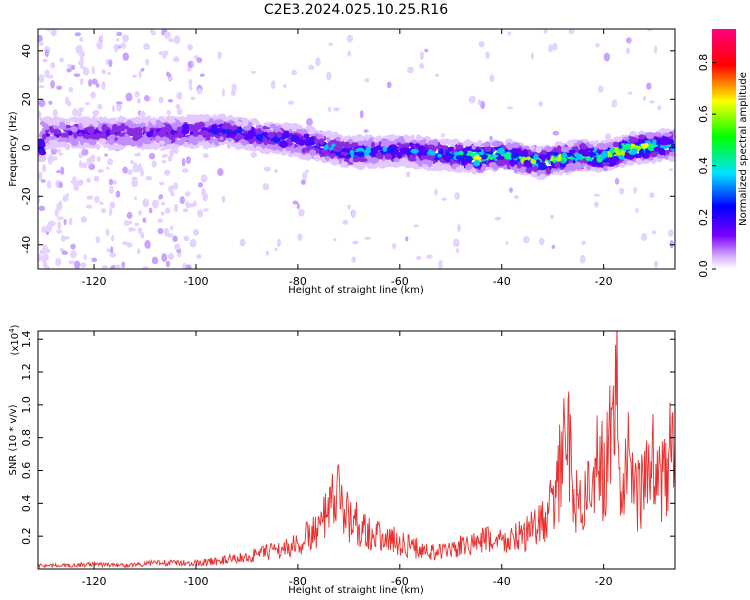 The width and height of the screenshot is (750, 600). I want to click on y-tick-label: 1.0, so click(26, 405).